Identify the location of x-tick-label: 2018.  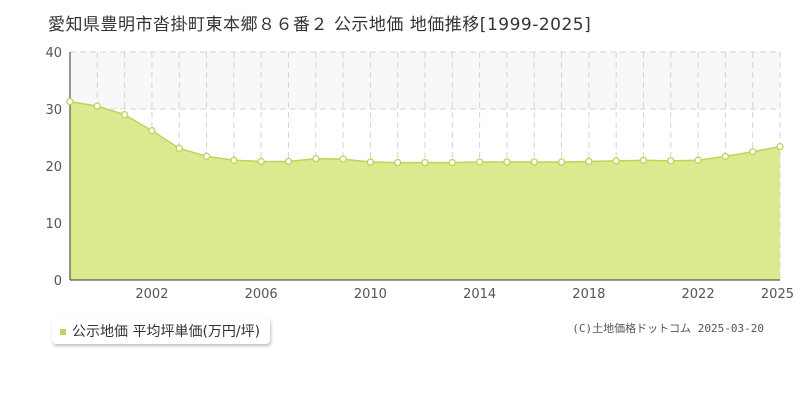
(588, 294).